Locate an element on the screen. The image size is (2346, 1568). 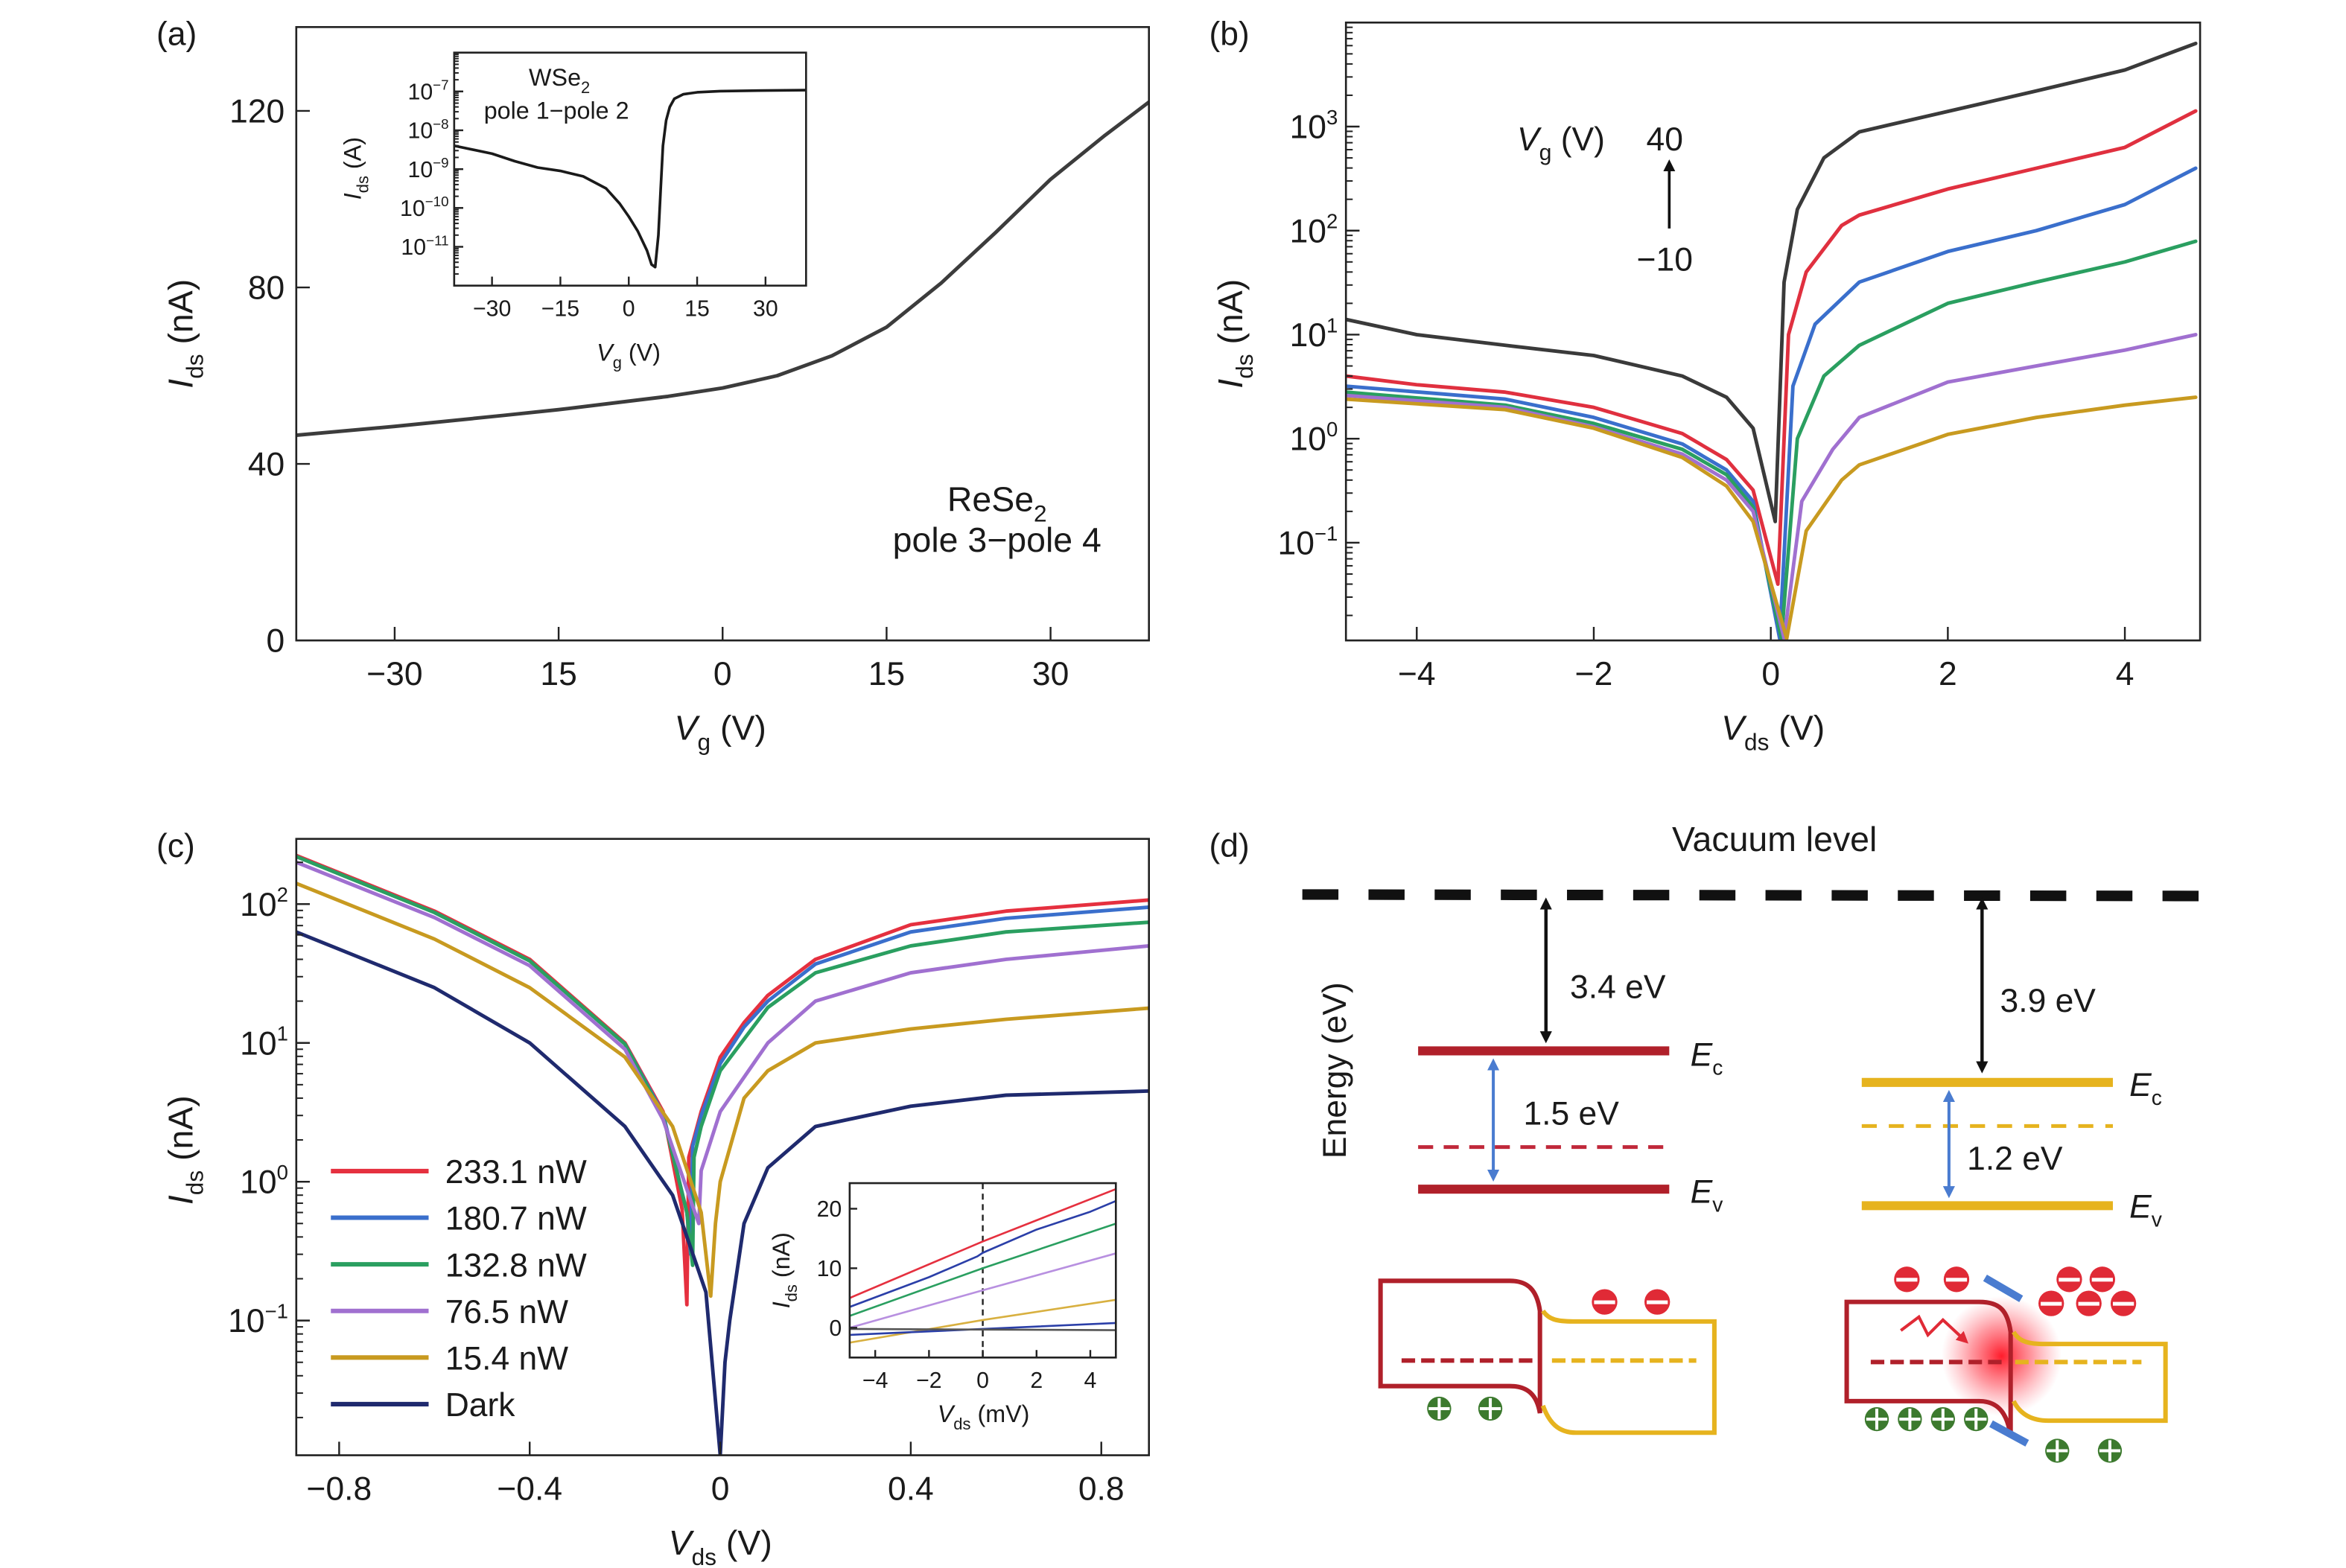
light-glow is located at coordinates (2001, 1356).